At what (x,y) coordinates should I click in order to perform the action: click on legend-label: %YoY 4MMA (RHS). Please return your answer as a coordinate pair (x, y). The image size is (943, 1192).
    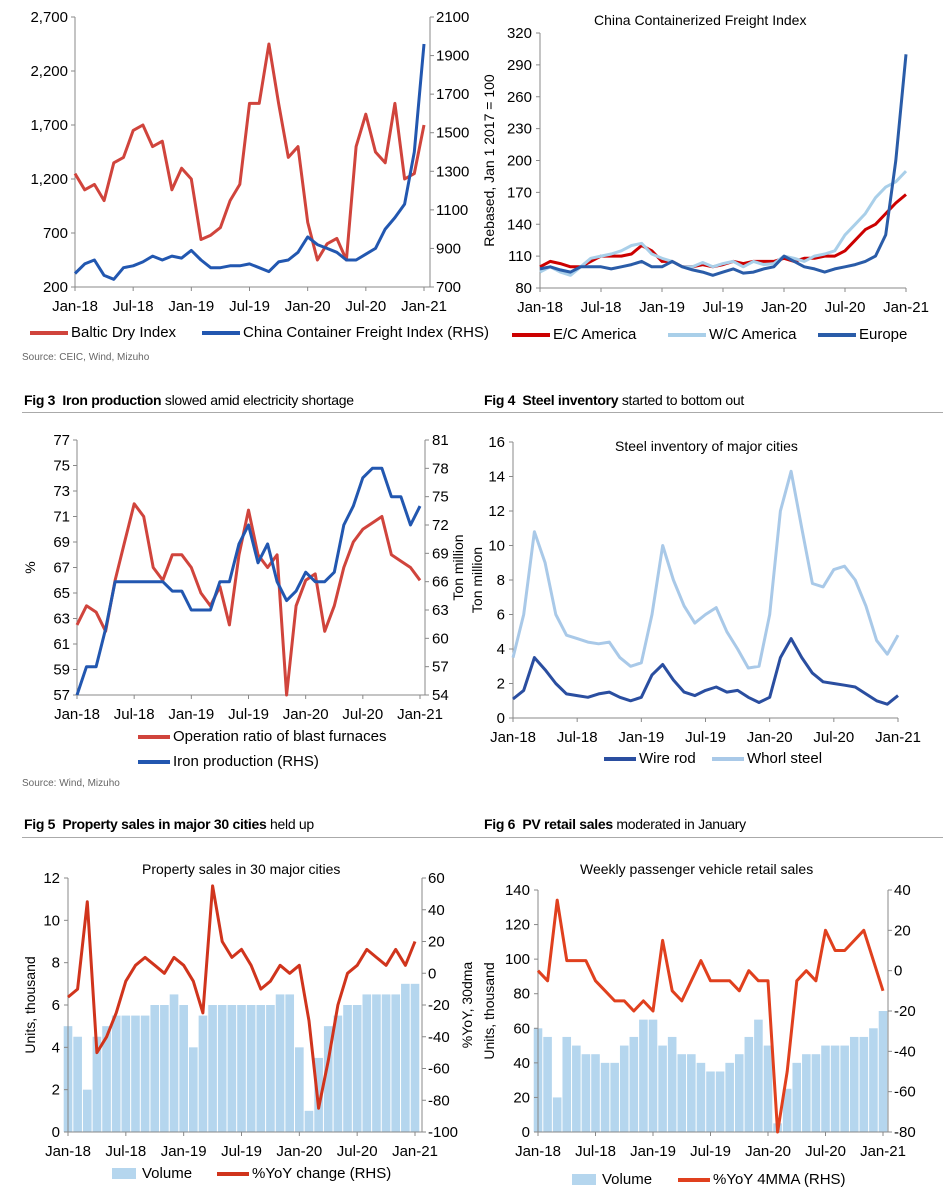
    Looking at the image, I should click on (779, 1179).